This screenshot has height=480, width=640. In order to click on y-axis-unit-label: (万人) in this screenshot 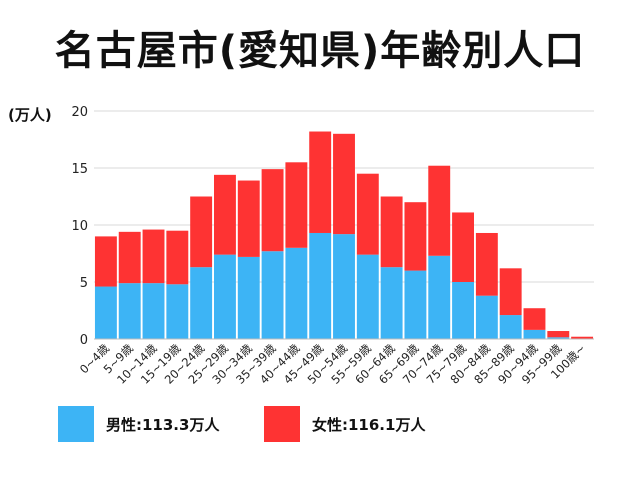, I will do `click(30, 115)`.